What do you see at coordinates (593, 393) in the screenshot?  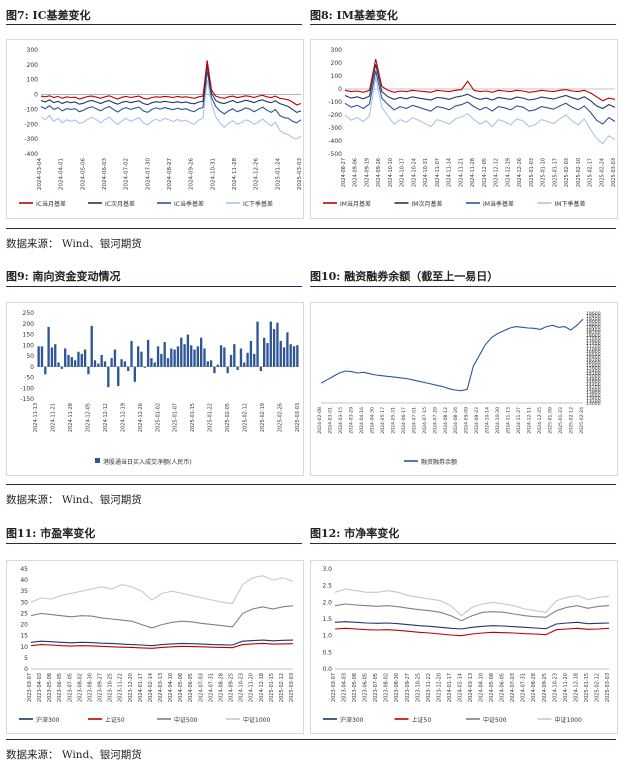 I see `y-tick-label: 13800` at bounding box center [593, 393].